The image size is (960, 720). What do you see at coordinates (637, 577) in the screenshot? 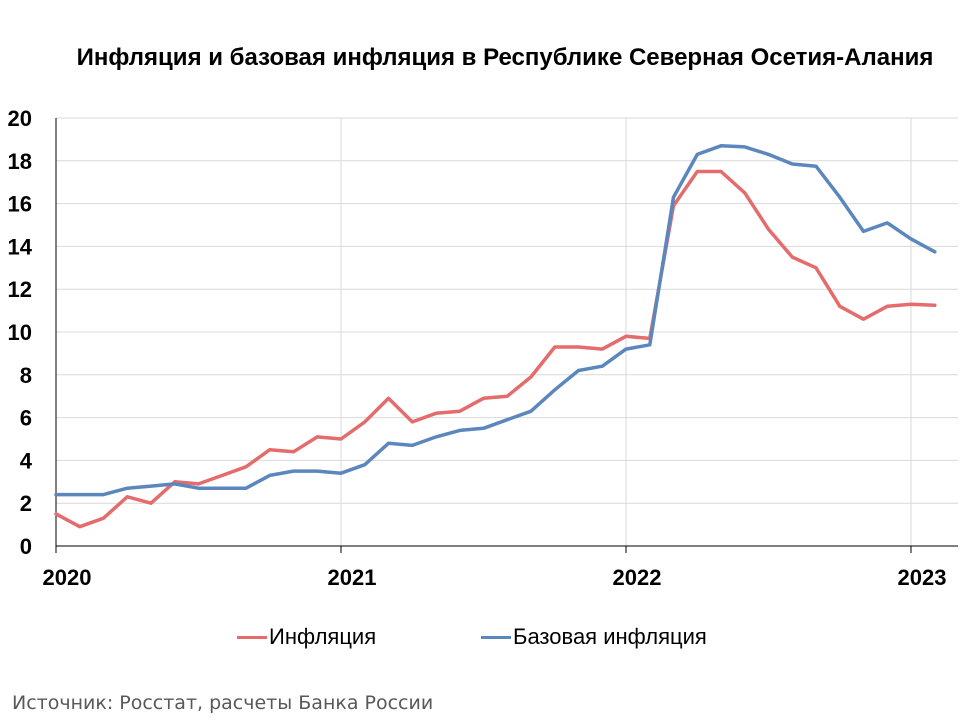
I see `x-tick-label: 2022` at bounding box center [637, 577].